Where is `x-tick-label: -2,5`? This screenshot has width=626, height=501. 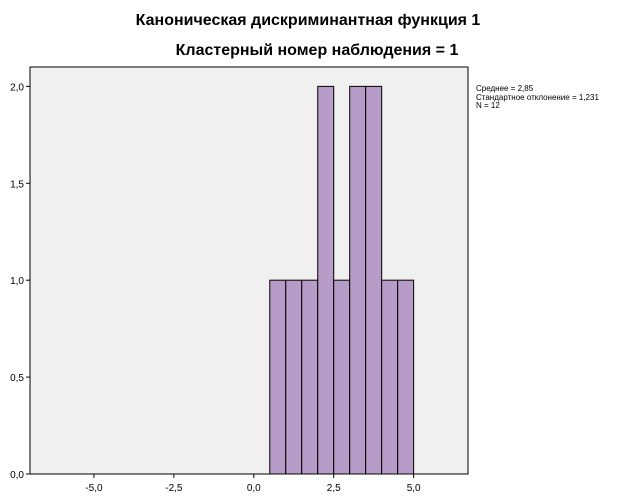
x-tick-label: -2,5 is located at coordinates (174, 488).